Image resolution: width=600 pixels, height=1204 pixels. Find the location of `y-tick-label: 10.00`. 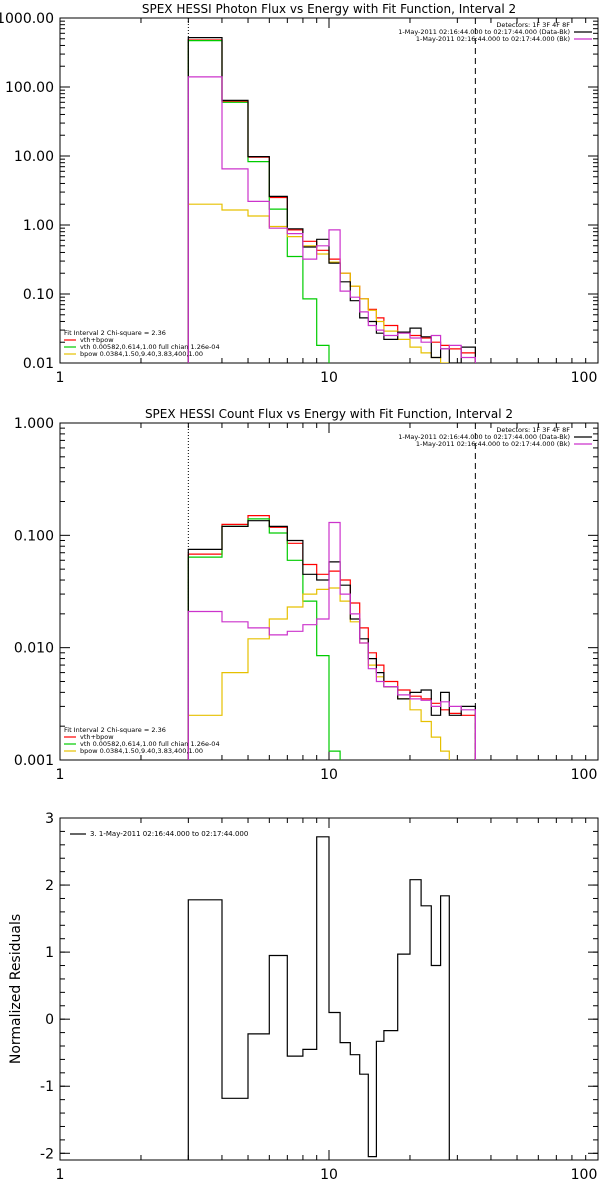

y-tick-label: 10.00 is located at coordinates (34, 157).